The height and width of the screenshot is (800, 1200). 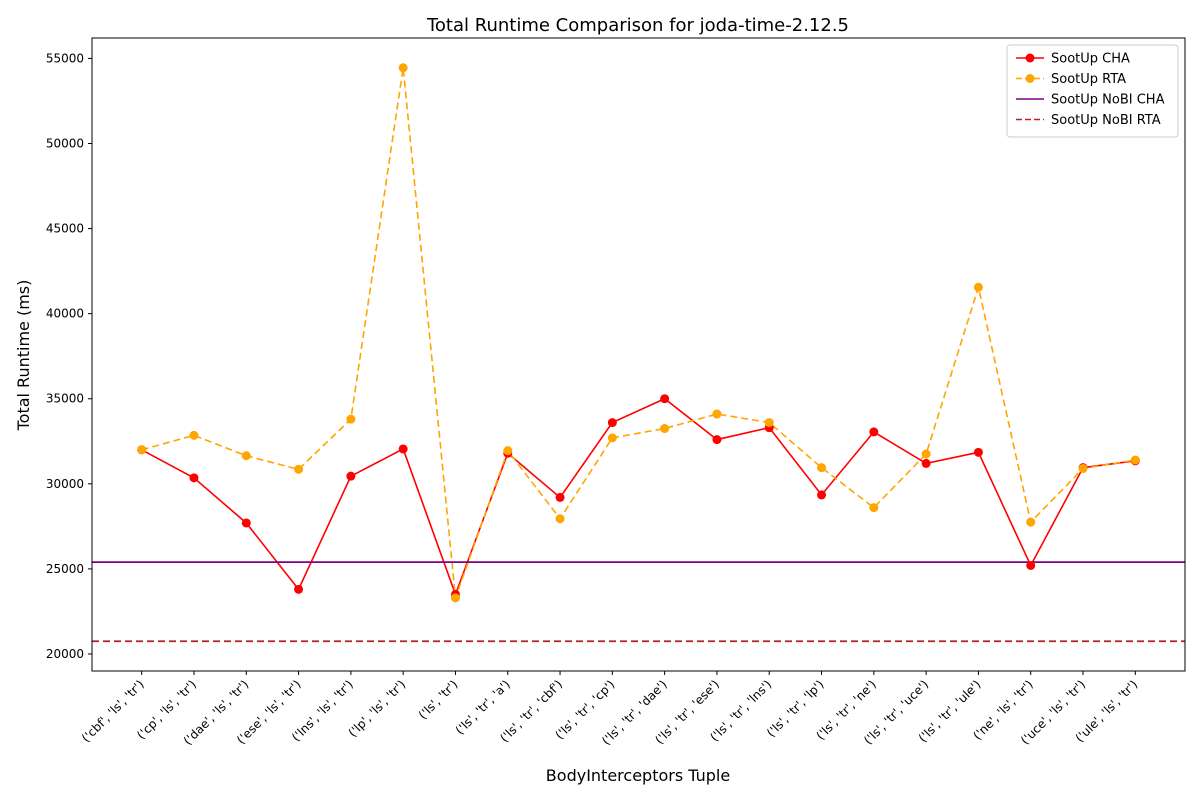 I want to click on y-tick-label: 55000, so click(x=65, y=58).